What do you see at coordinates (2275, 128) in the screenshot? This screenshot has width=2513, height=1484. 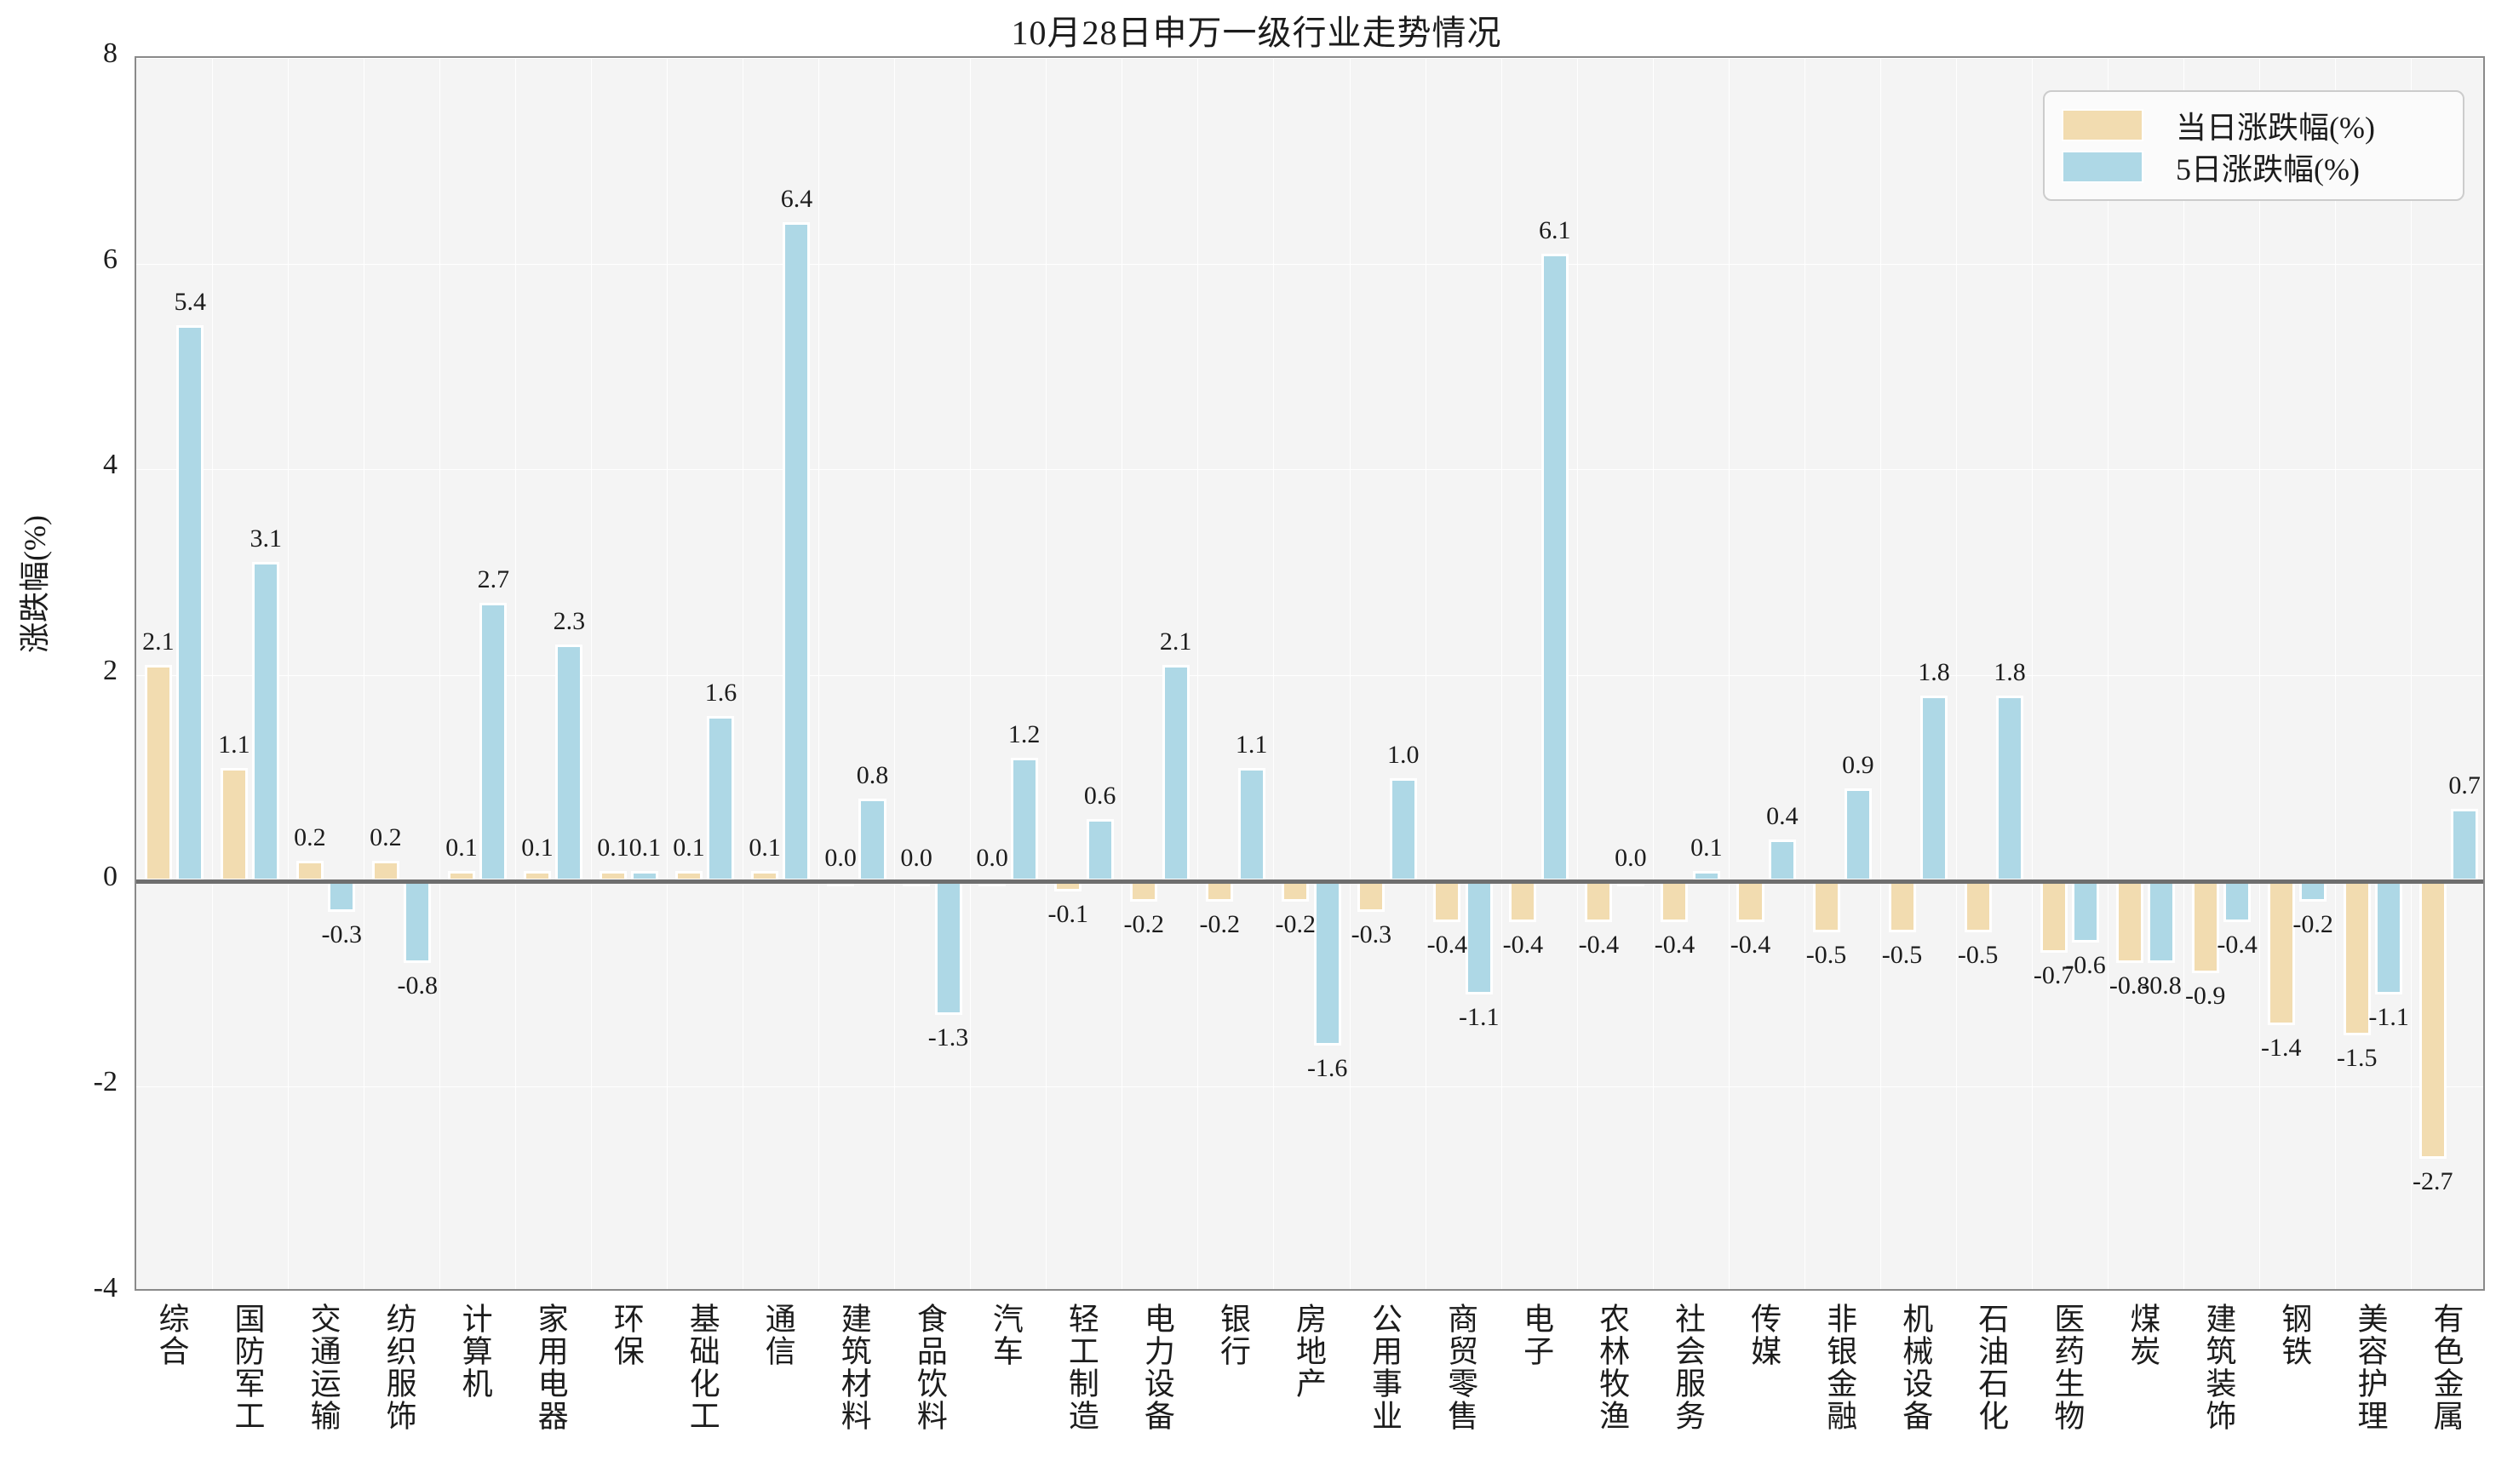 I see `legend-label-daily: 当日涨跌幅(%)` at bounding box center [2275, 128].